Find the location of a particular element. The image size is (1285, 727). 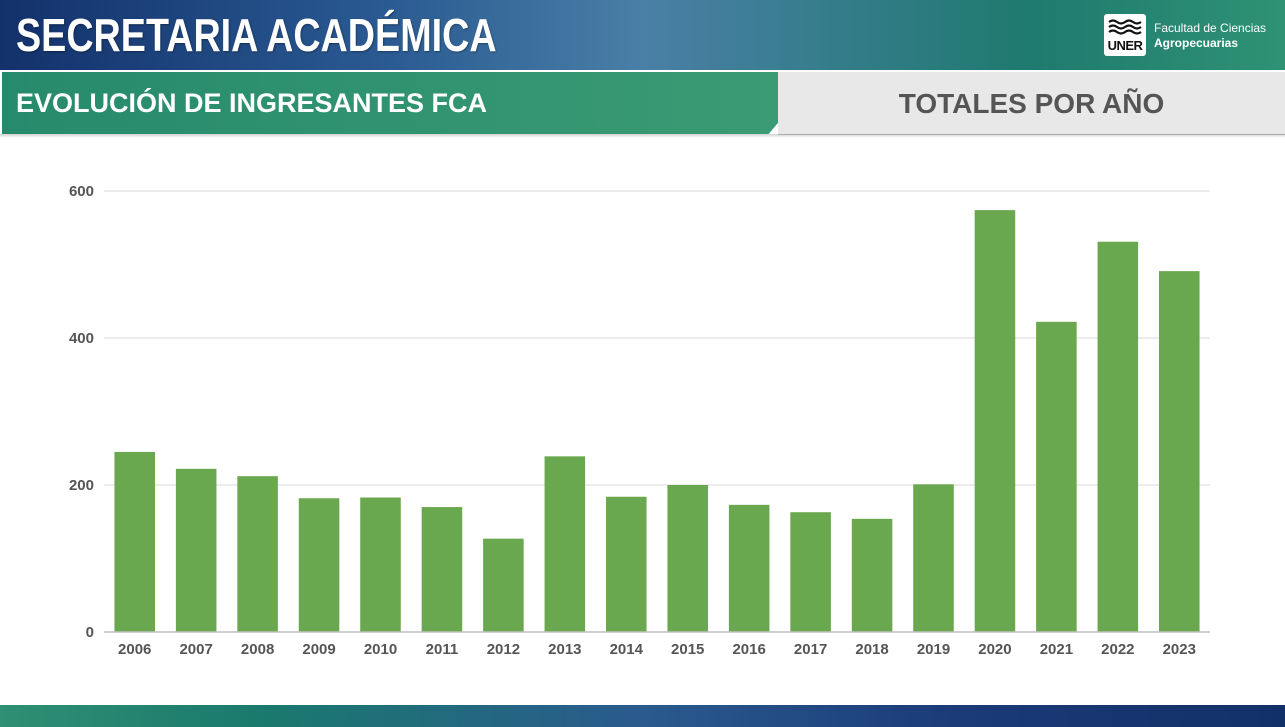

bar-2023 is located at coordinates (1179, 451).